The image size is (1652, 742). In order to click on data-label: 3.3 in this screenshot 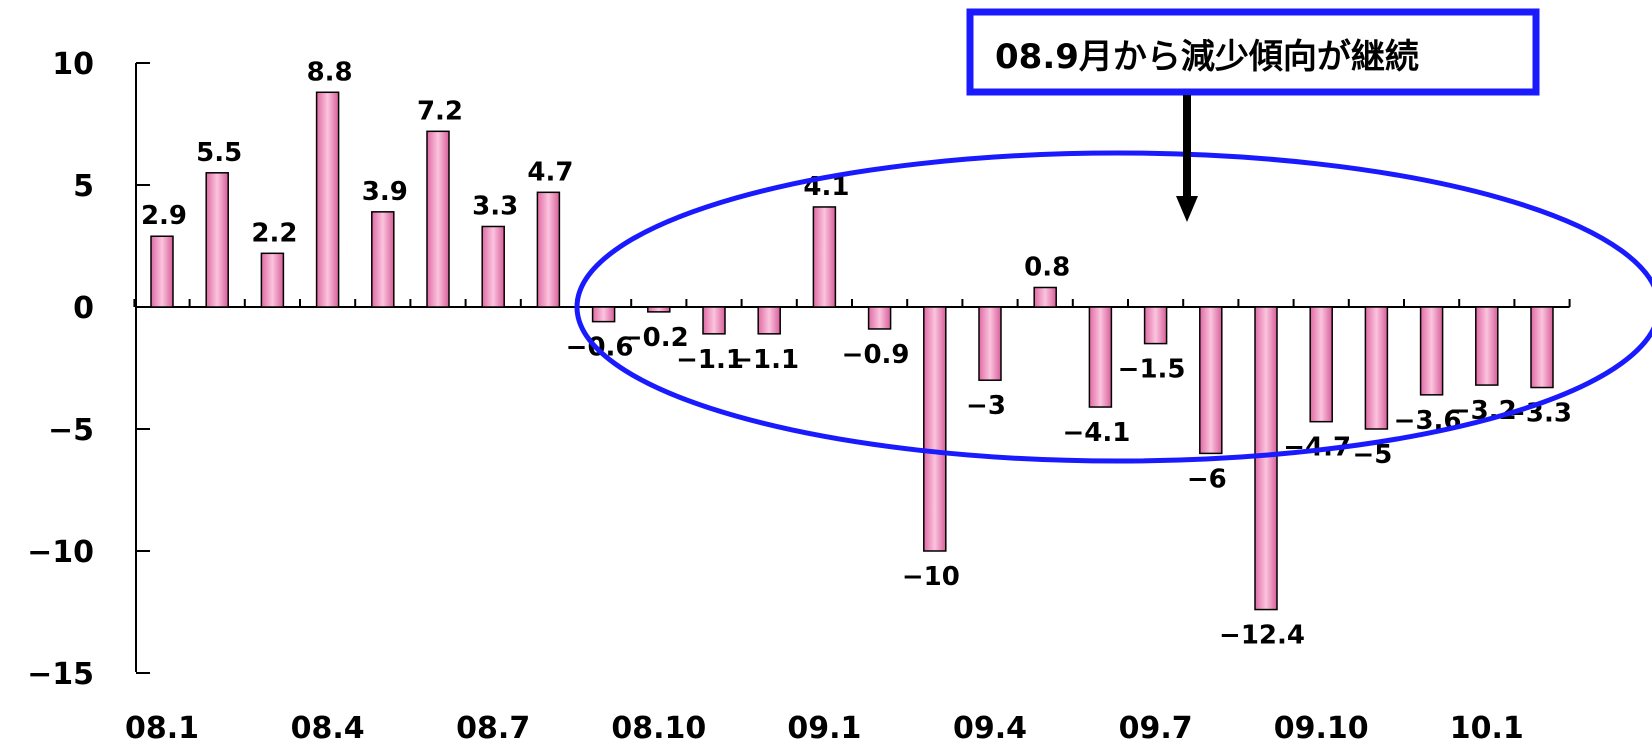, I will do `click(495, 206)`.